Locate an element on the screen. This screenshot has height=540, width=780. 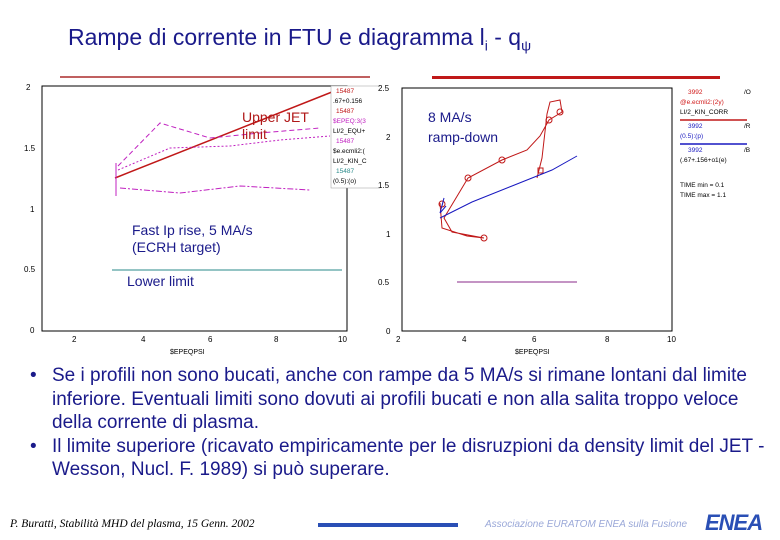
right-ytick: 2.5 is located at coordinates (384, 88).